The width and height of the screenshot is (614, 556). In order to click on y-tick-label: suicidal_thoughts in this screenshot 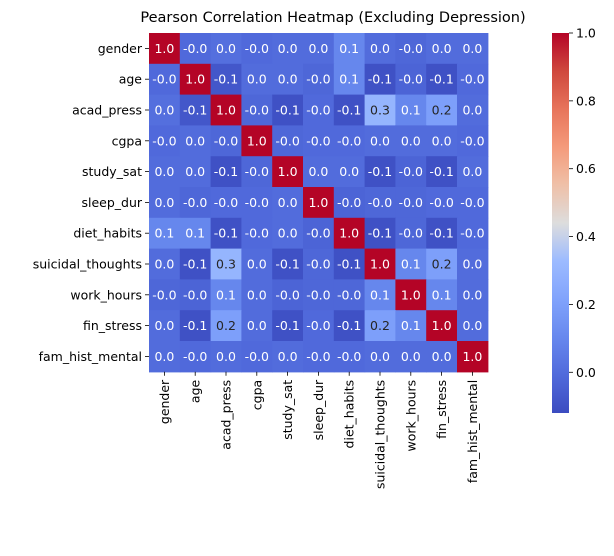, I will do `click(87, 264)`.